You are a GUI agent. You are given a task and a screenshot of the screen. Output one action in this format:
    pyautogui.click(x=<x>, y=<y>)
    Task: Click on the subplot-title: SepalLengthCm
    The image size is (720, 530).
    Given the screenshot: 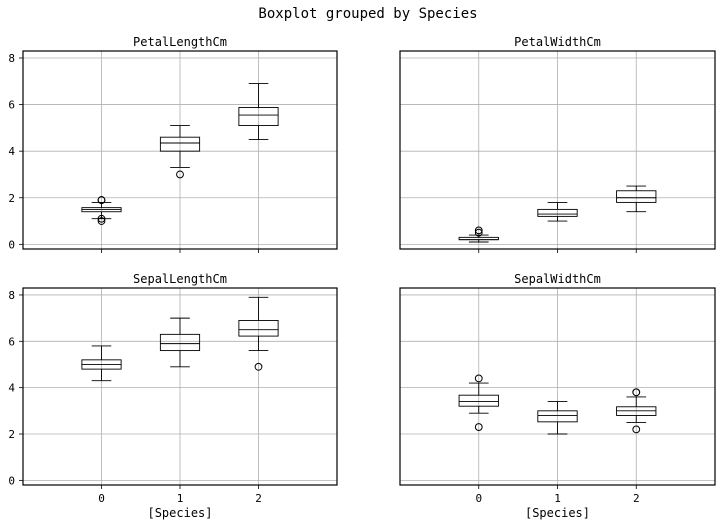 What is the action you would take?
    pyautogui.click(x=180, y=279)
    